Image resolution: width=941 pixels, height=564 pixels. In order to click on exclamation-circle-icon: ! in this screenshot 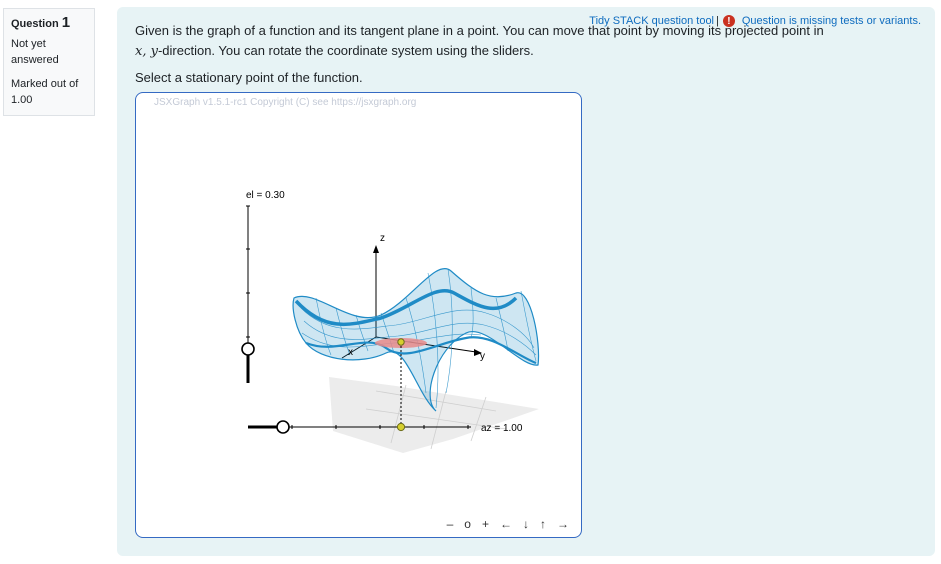, I will do `click(728, 21)`.